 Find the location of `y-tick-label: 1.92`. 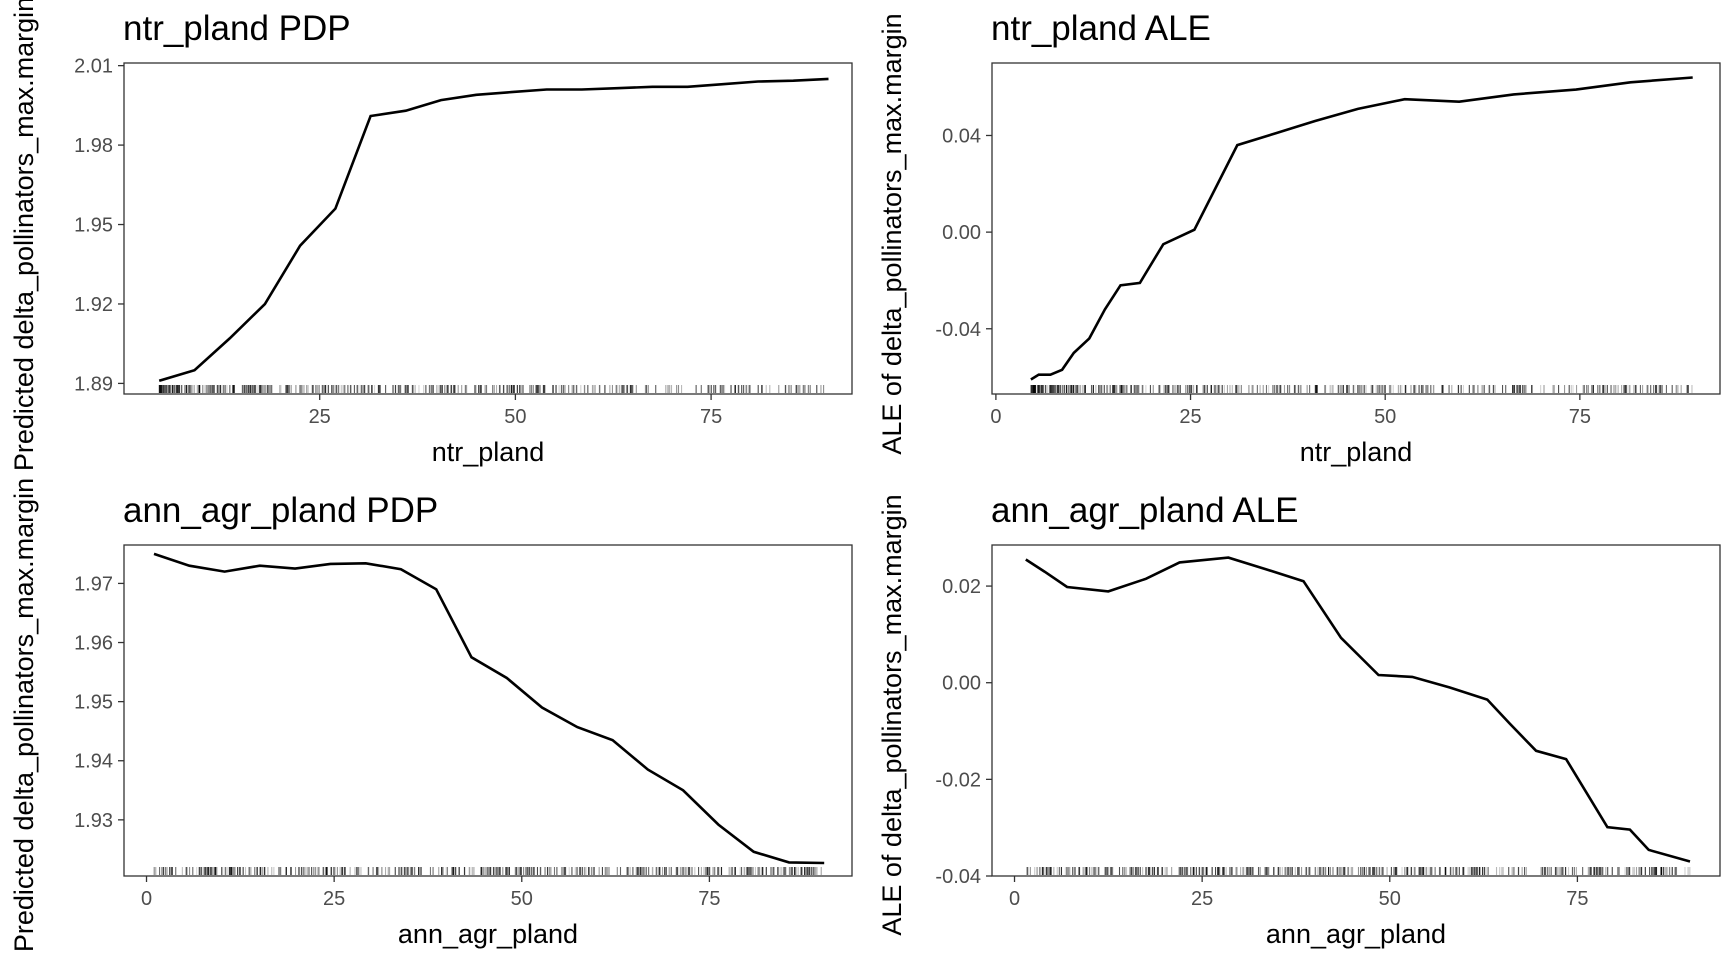

y-tick-label: 1.92 is located at coordinates (93, 305).